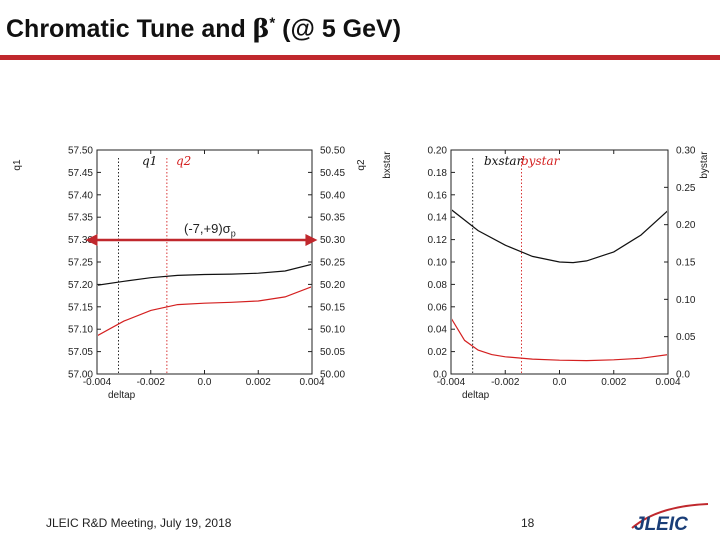 This screenshot has width=720, height=540. Describe the element at coordinates (80, 285) in the screenshot. I see `chart1-y-left-tick-label: 57.20` at that location.